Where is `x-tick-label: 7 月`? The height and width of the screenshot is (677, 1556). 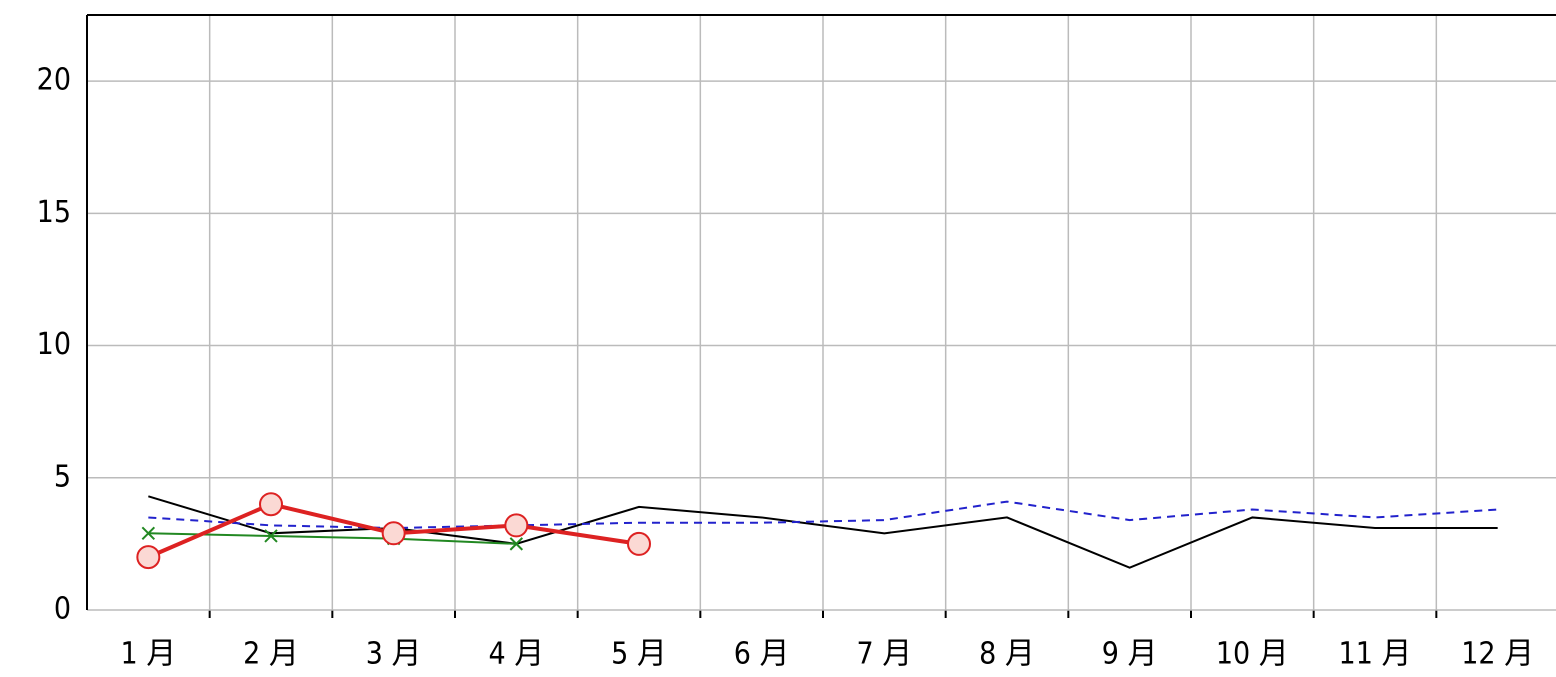
x-tick-label: 7 月 is located at coordinates (884, 654).